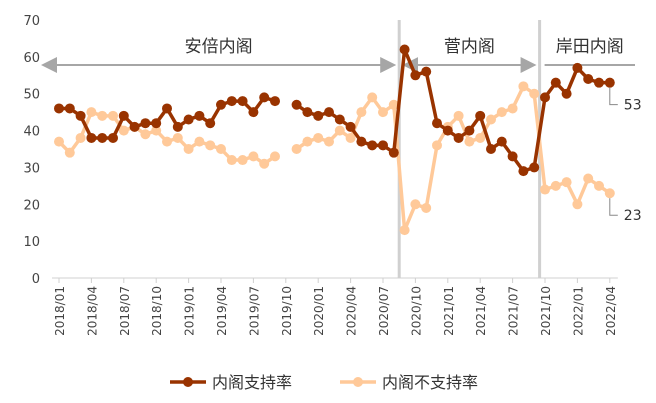  What do you see at coordinates (578, 311) in the screenshot?
I see `x-tick-label: 2022/01` at bounding box center [578, 311].